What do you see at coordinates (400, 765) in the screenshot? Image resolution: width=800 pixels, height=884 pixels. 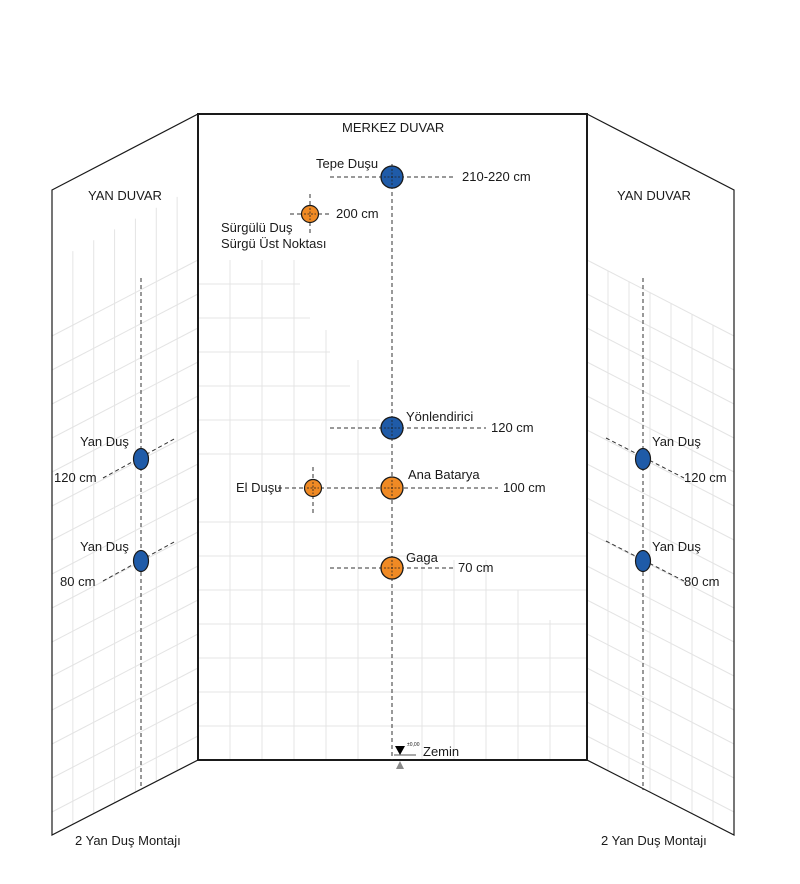 I see `zemin-arrow-icon` at bounding box center [400, 765].